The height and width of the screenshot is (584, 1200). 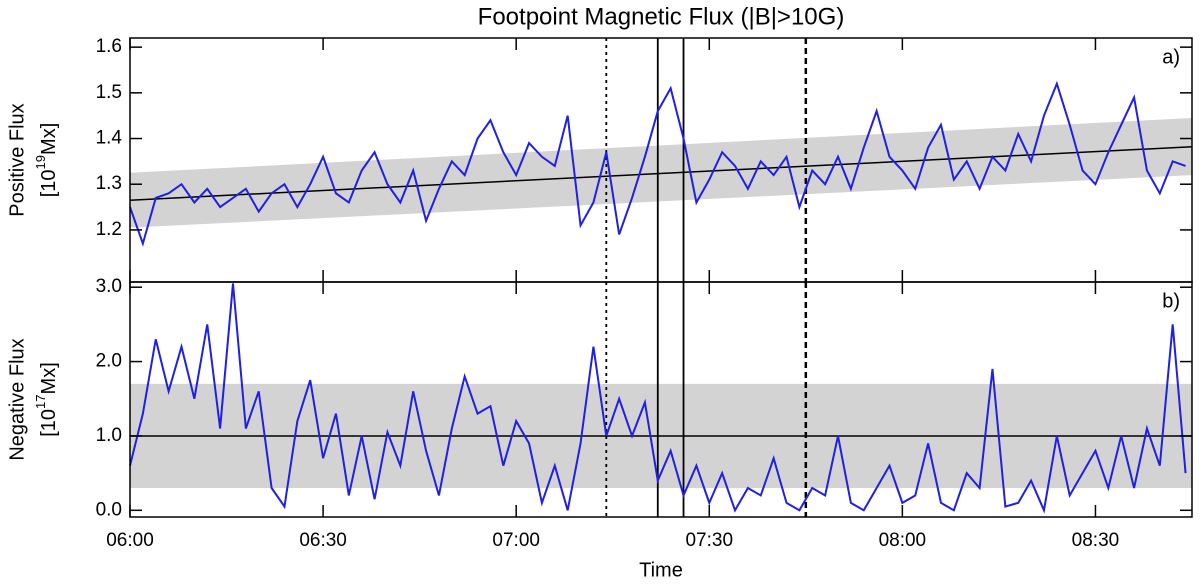 What do you see at coordinates (903, 540) in the screenshot?
I see `x-tick-label: 08:00` at bounding box center [903, 540].